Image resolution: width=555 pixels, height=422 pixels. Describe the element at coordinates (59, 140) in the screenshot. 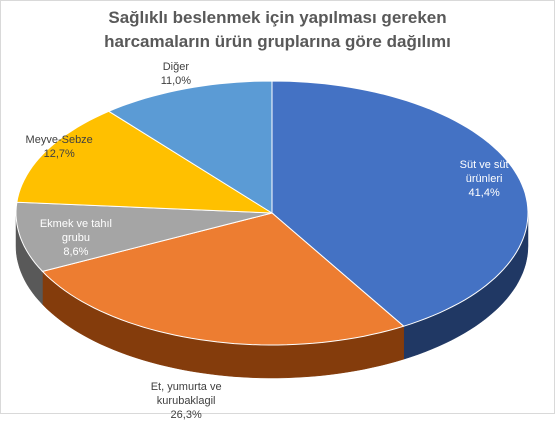

I see `slice-label-meyve-line-1: Meyve-Sebze` at that location.